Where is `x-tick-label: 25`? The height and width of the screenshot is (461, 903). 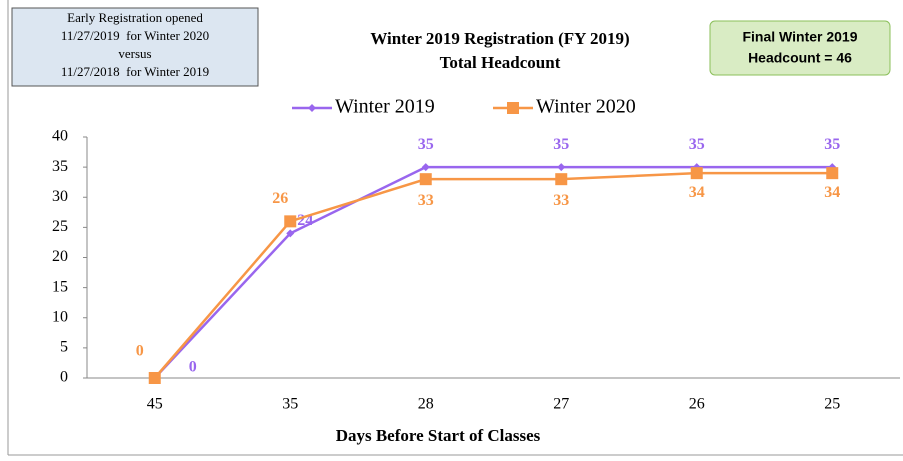 x-tick-label: 25 is located at coordinates (832, 404).